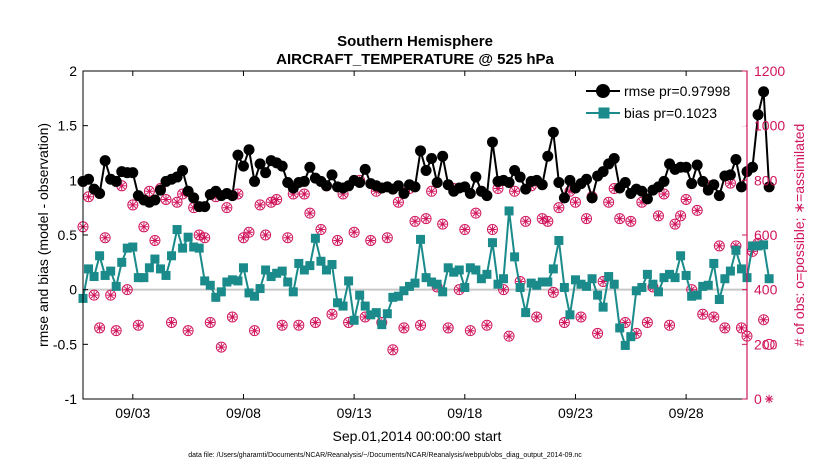 The height and width of the screenshot is (470, 830). What do you see at coordinates (73, 180) in the screenshot?
I see `y-tick-label: 1` at bounding box center [73, 180].